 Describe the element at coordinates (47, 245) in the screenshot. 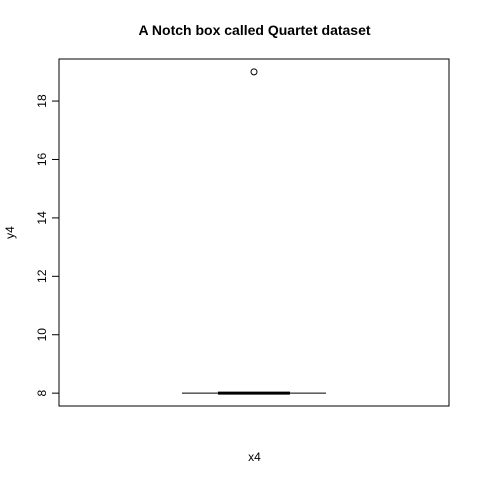

I see `y-axis: 8 10 12 14 16 18` at that location.